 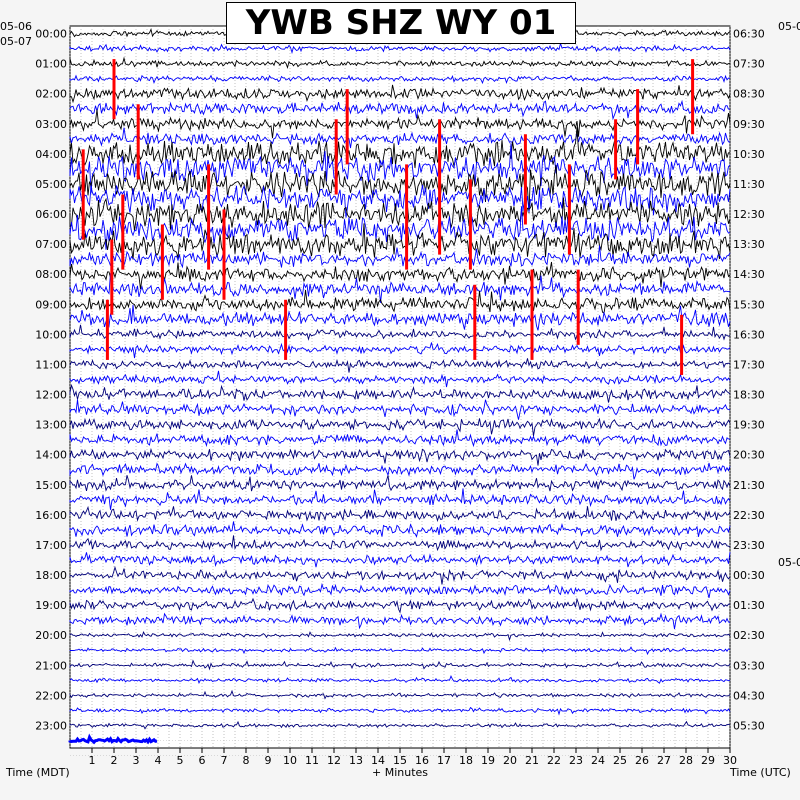 What do you see at coordinates (37, 772) in the screenshot?
I see `left-axis-label: Time (MDT)` at bounding box center [37, 772].